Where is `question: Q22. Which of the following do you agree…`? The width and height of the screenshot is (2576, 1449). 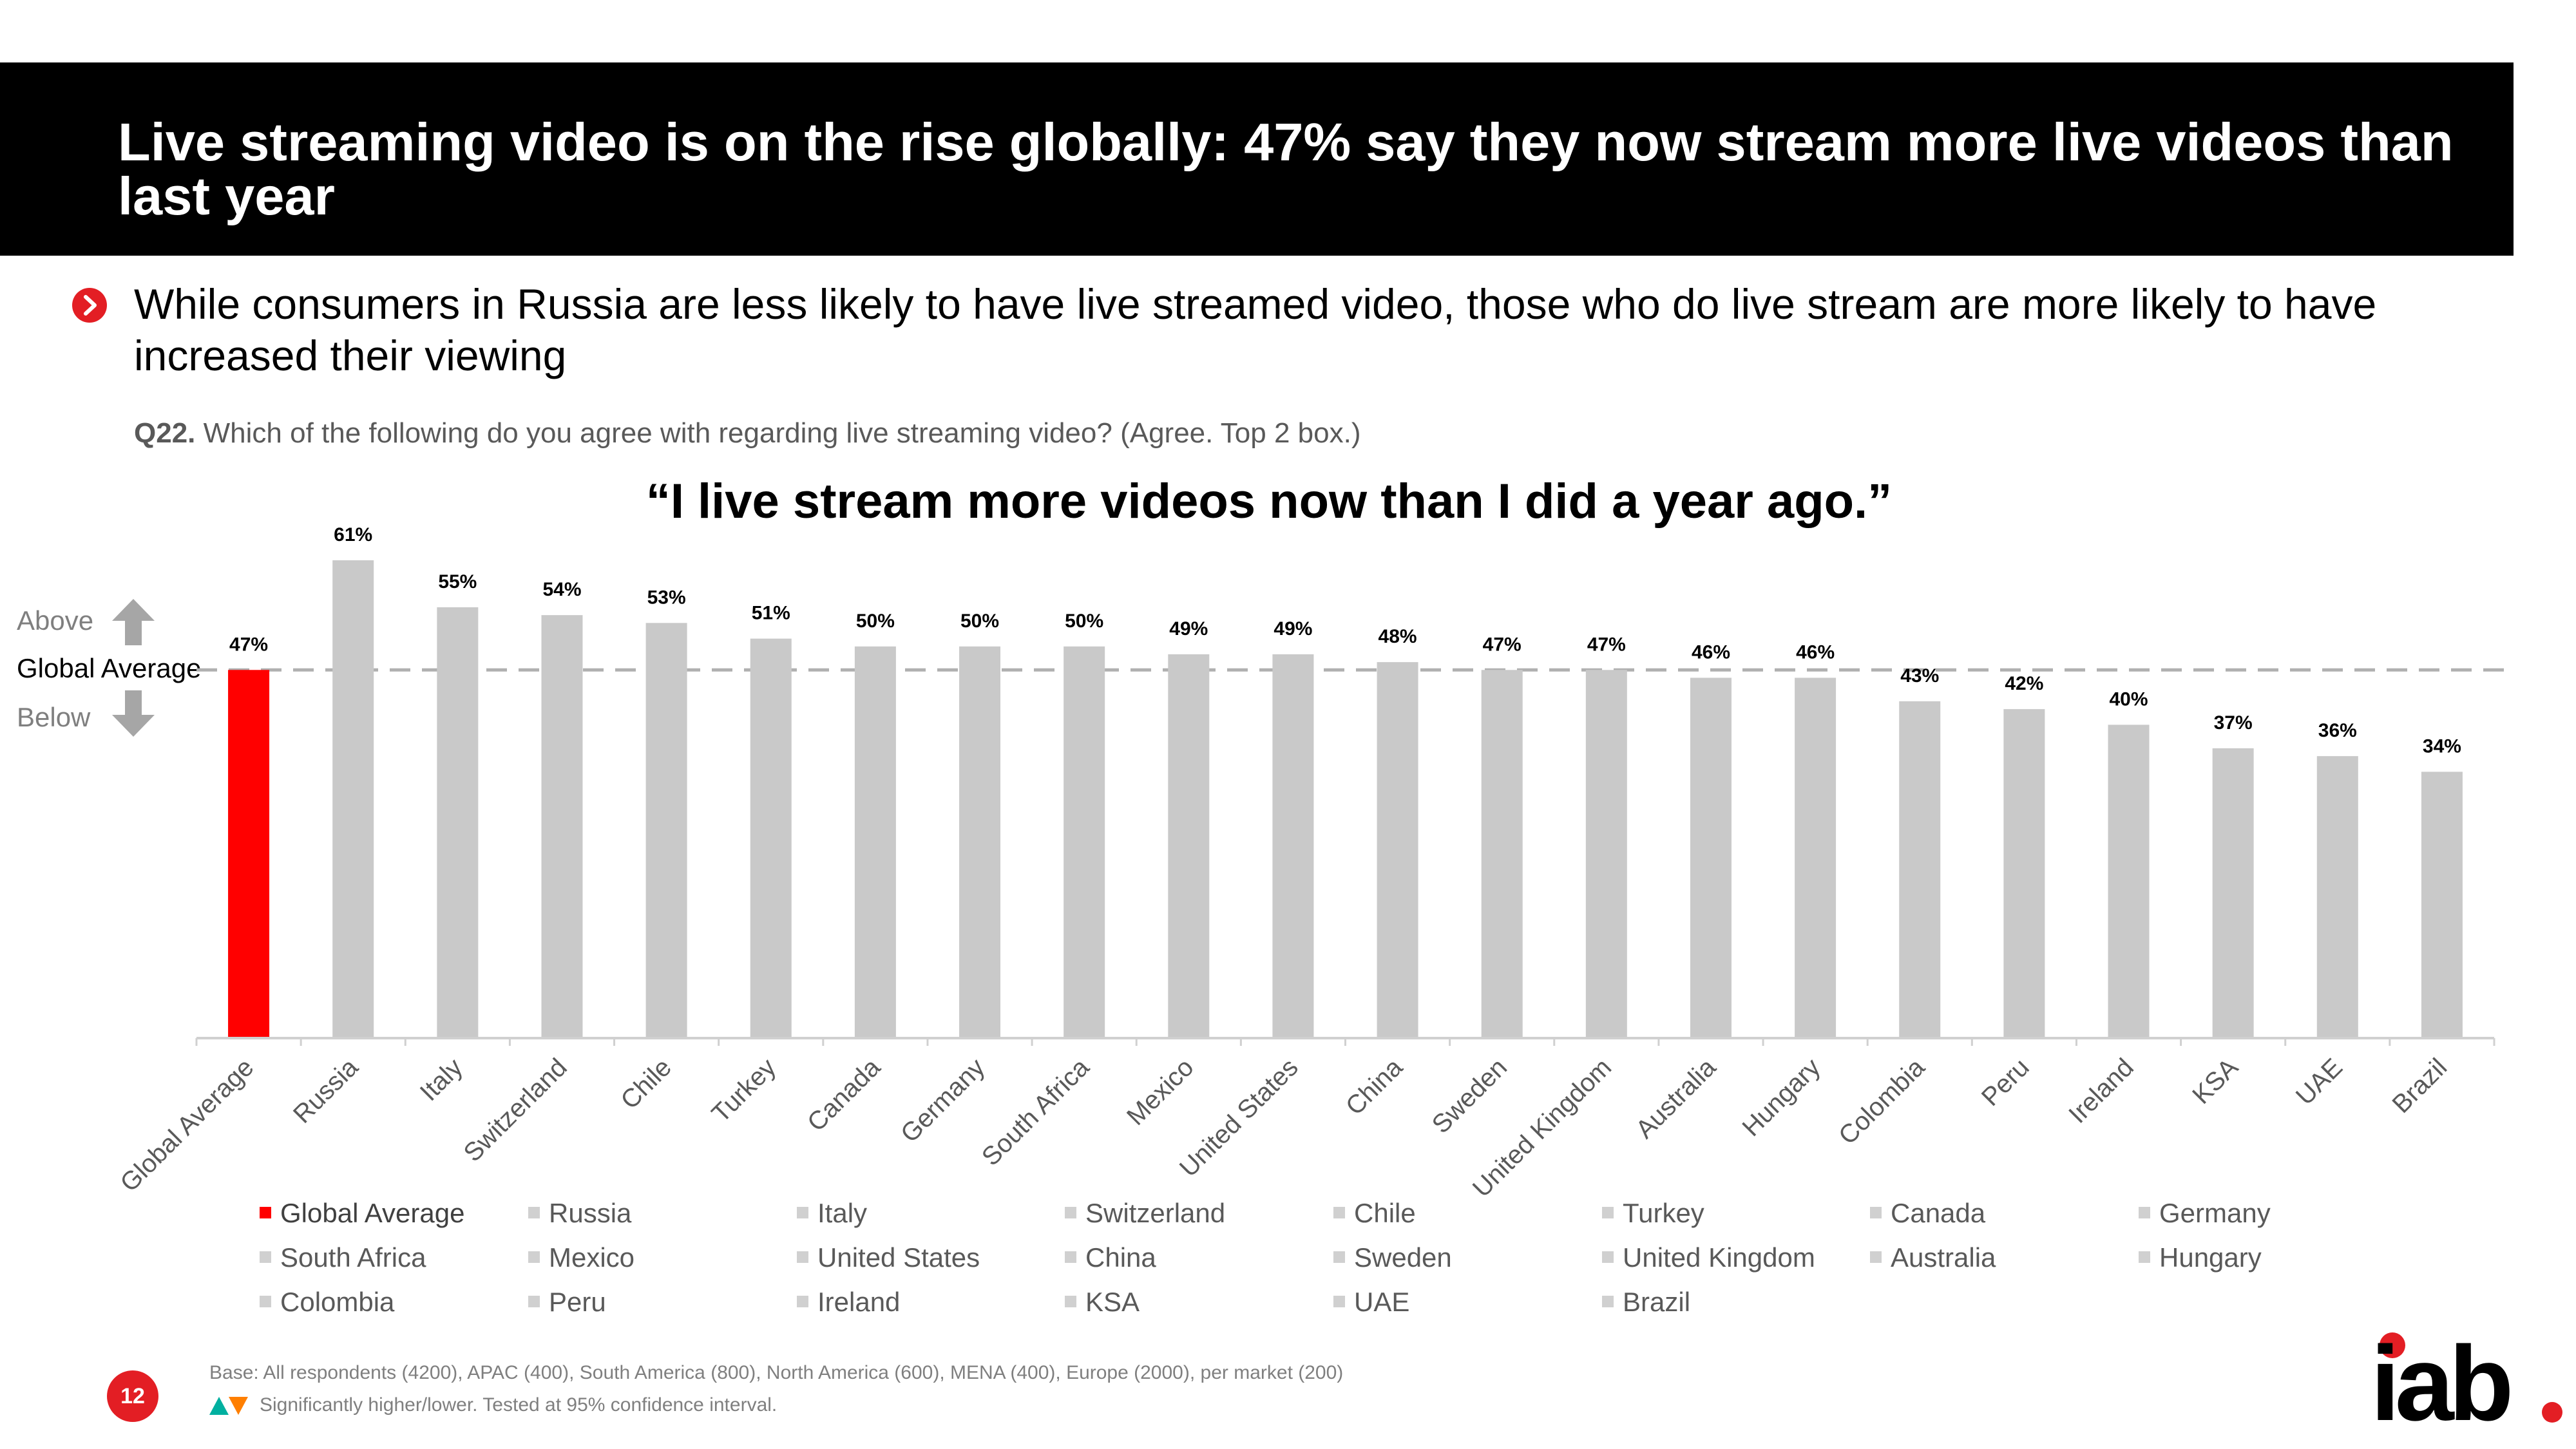
question: Q22. Which of the following do you agree… is located at coordinates (747, 433).